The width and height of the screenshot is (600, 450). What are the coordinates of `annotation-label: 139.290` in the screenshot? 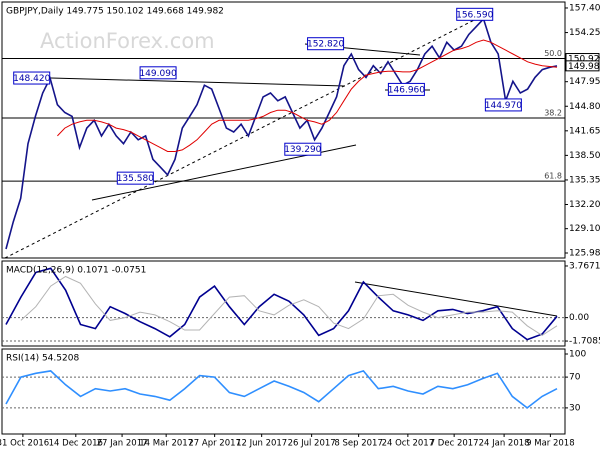 It's located at (302, 150).